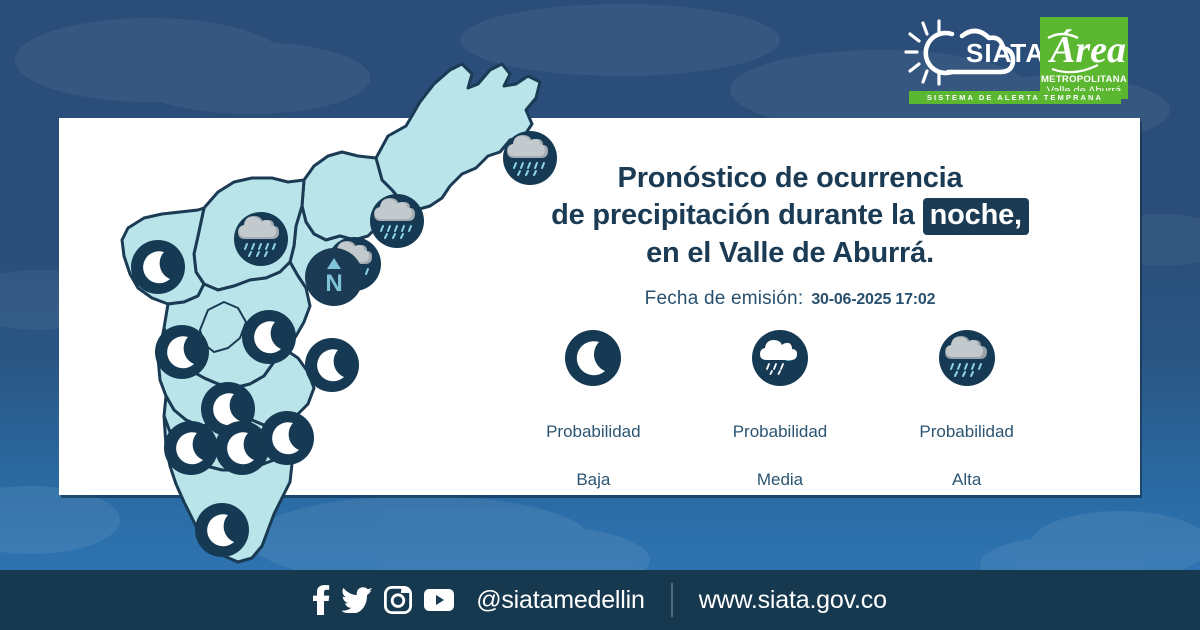 The width and height of the screenshot is (1200, 630). Describe the element at coordinates (357, 600) in the screenshot. I see `twitter-icon` at that location.